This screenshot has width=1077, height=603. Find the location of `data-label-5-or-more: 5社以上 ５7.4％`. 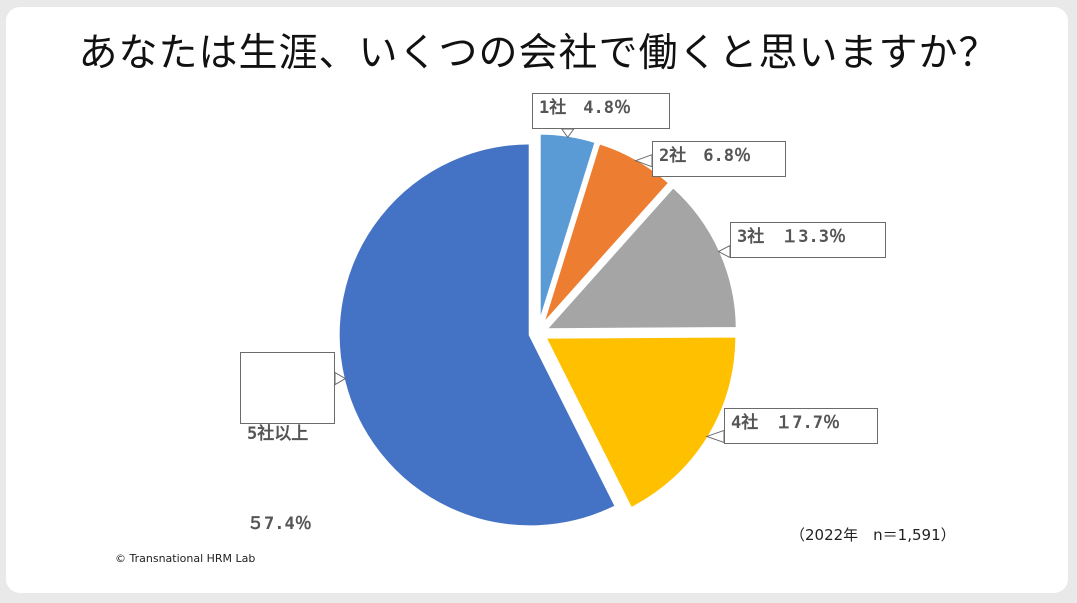

data-label-5-or-more: 5社以上 ５7.4％ is located at coordinates (287, 443).